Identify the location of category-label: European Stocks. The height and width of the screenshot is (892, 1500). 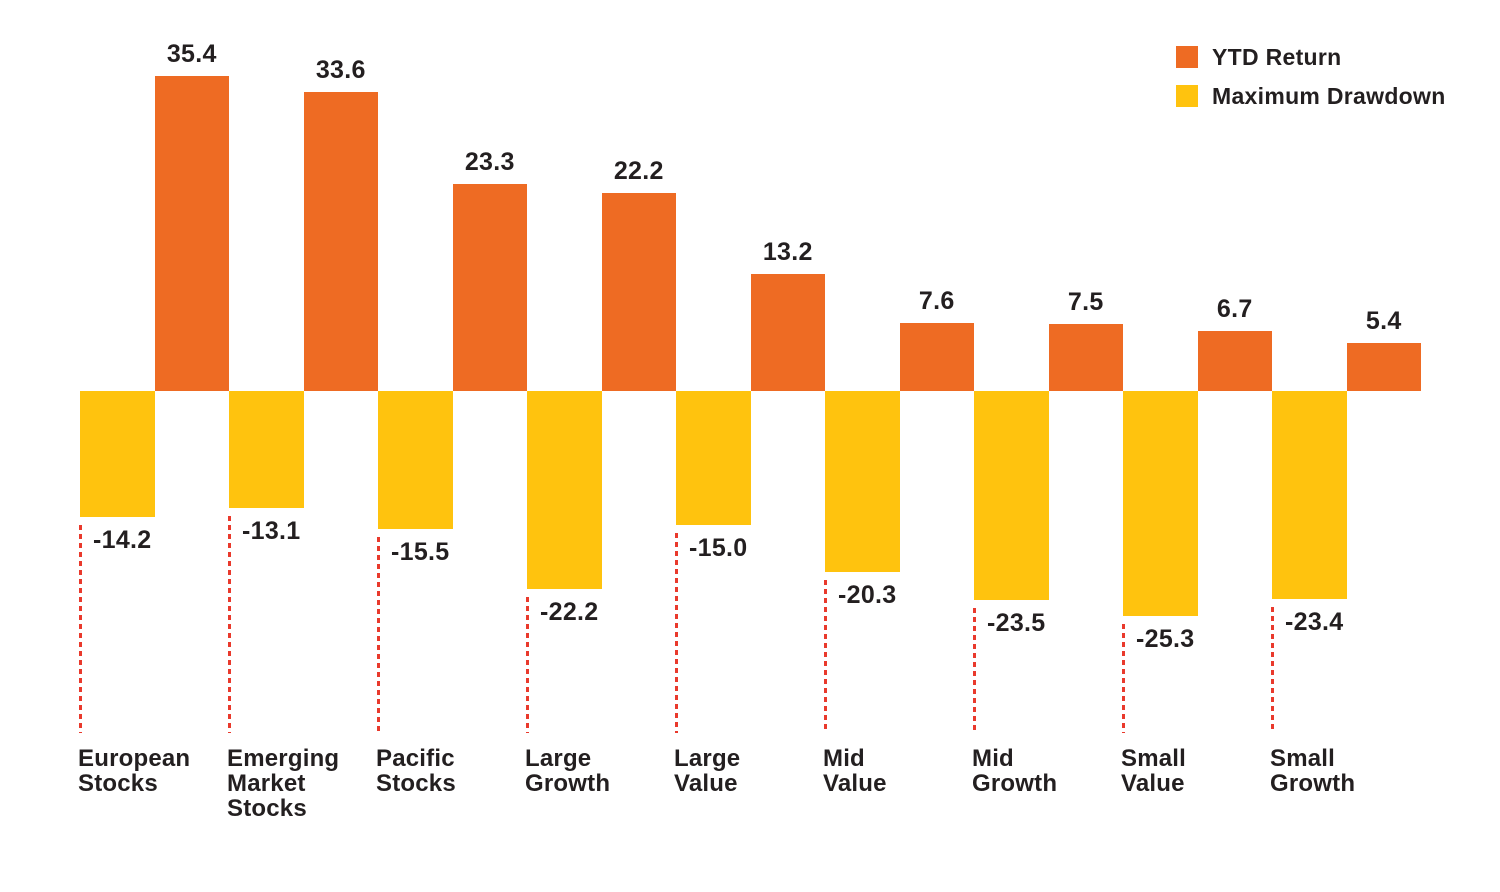
(134, 771).